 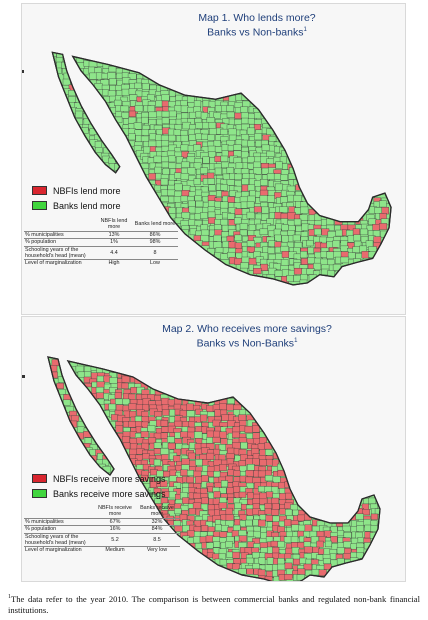 I want to click on map1-title-line1: Map 1. Who lends more?, so click(x=257, y=18).